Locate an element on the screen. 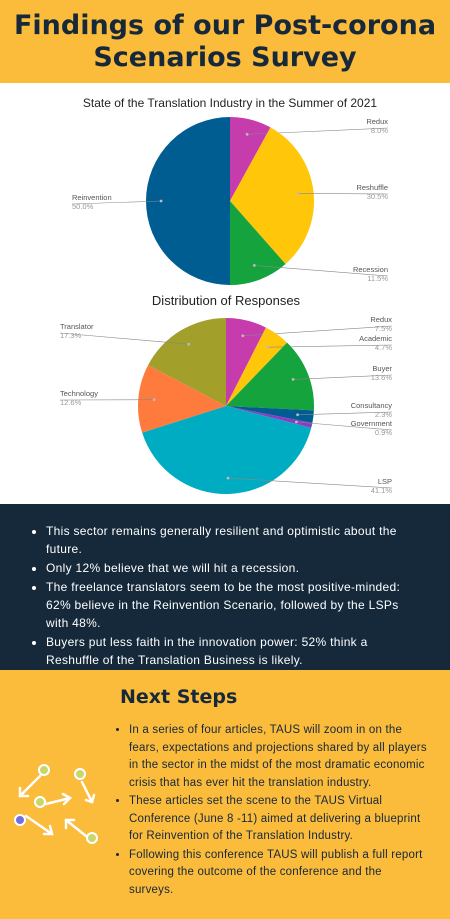 Image resolution: width=450 pixels, height=919 pixels. pie-slice-lsp is located at coordinates (227, 450).